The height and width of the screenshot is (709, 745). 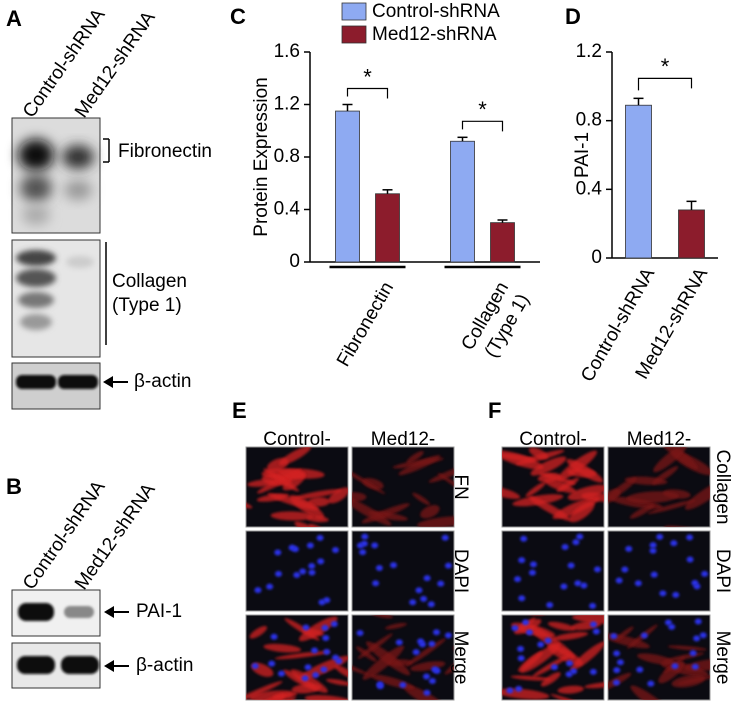 What do you see at coordinates (287, 51) in the screenshot?
I see `y-tick-label: 1.6` at bounding box center [287, 51].